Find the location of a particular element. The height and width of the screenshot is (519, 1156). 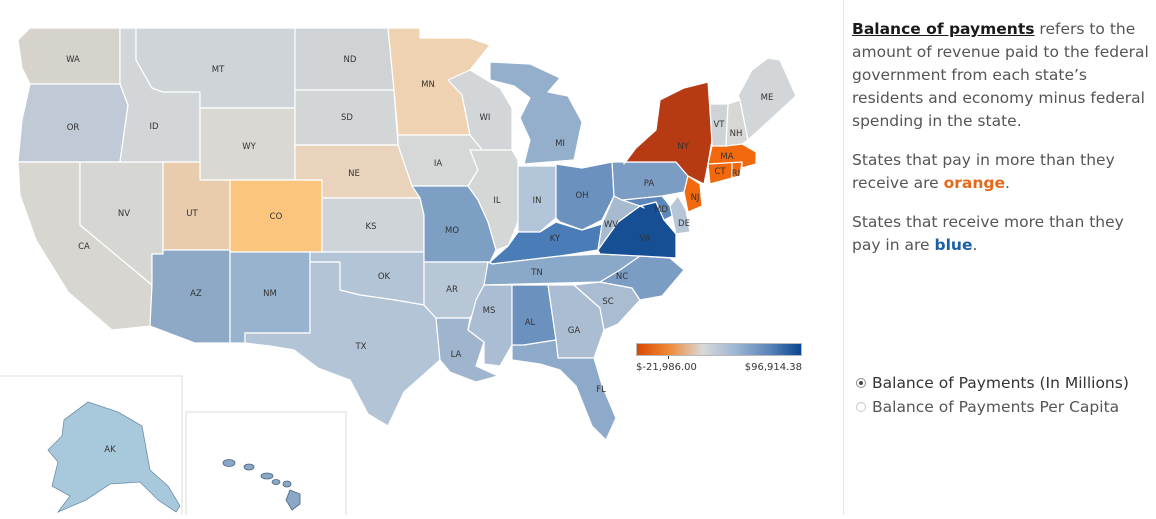

state-nc is located at coordinates (642, 278).